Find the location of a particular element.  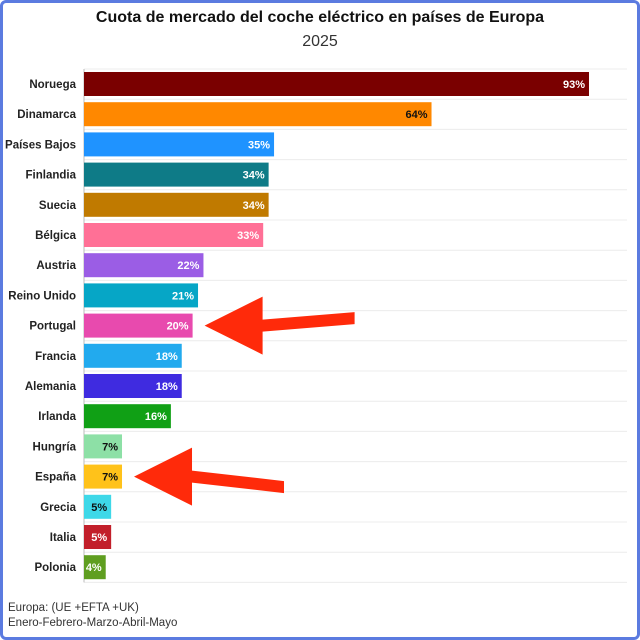

category-label: Dinamarca is located at coordinates (46, 115).